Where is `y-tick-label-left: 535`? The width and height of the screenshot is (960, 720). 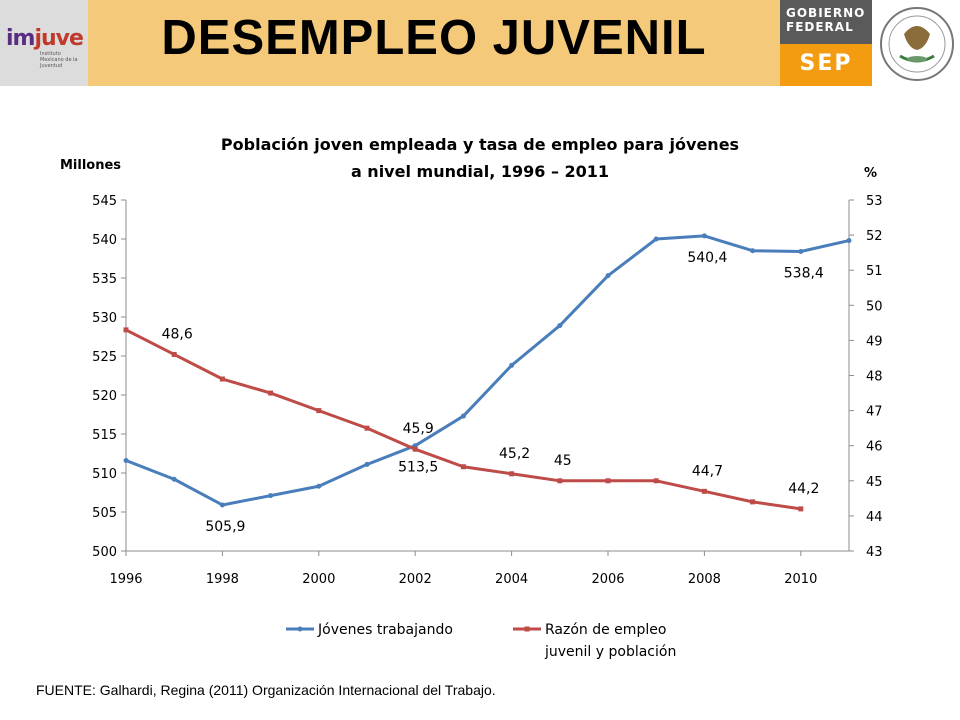 y-tick-label-left: 535 is located at coordinates (104, 279).